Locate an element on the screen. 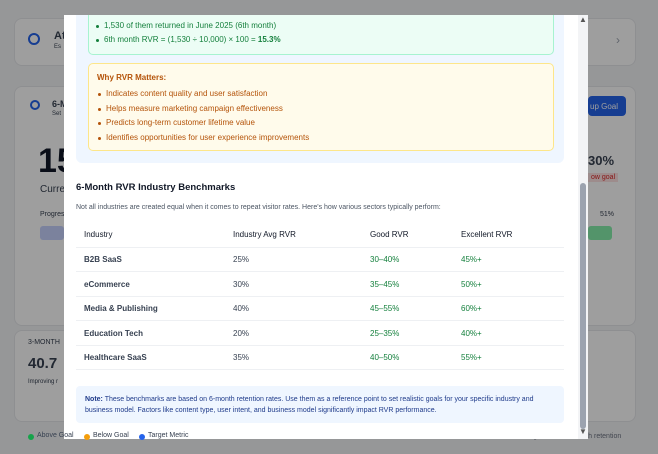  badge: ow goal is located at coordinates (603, 177).